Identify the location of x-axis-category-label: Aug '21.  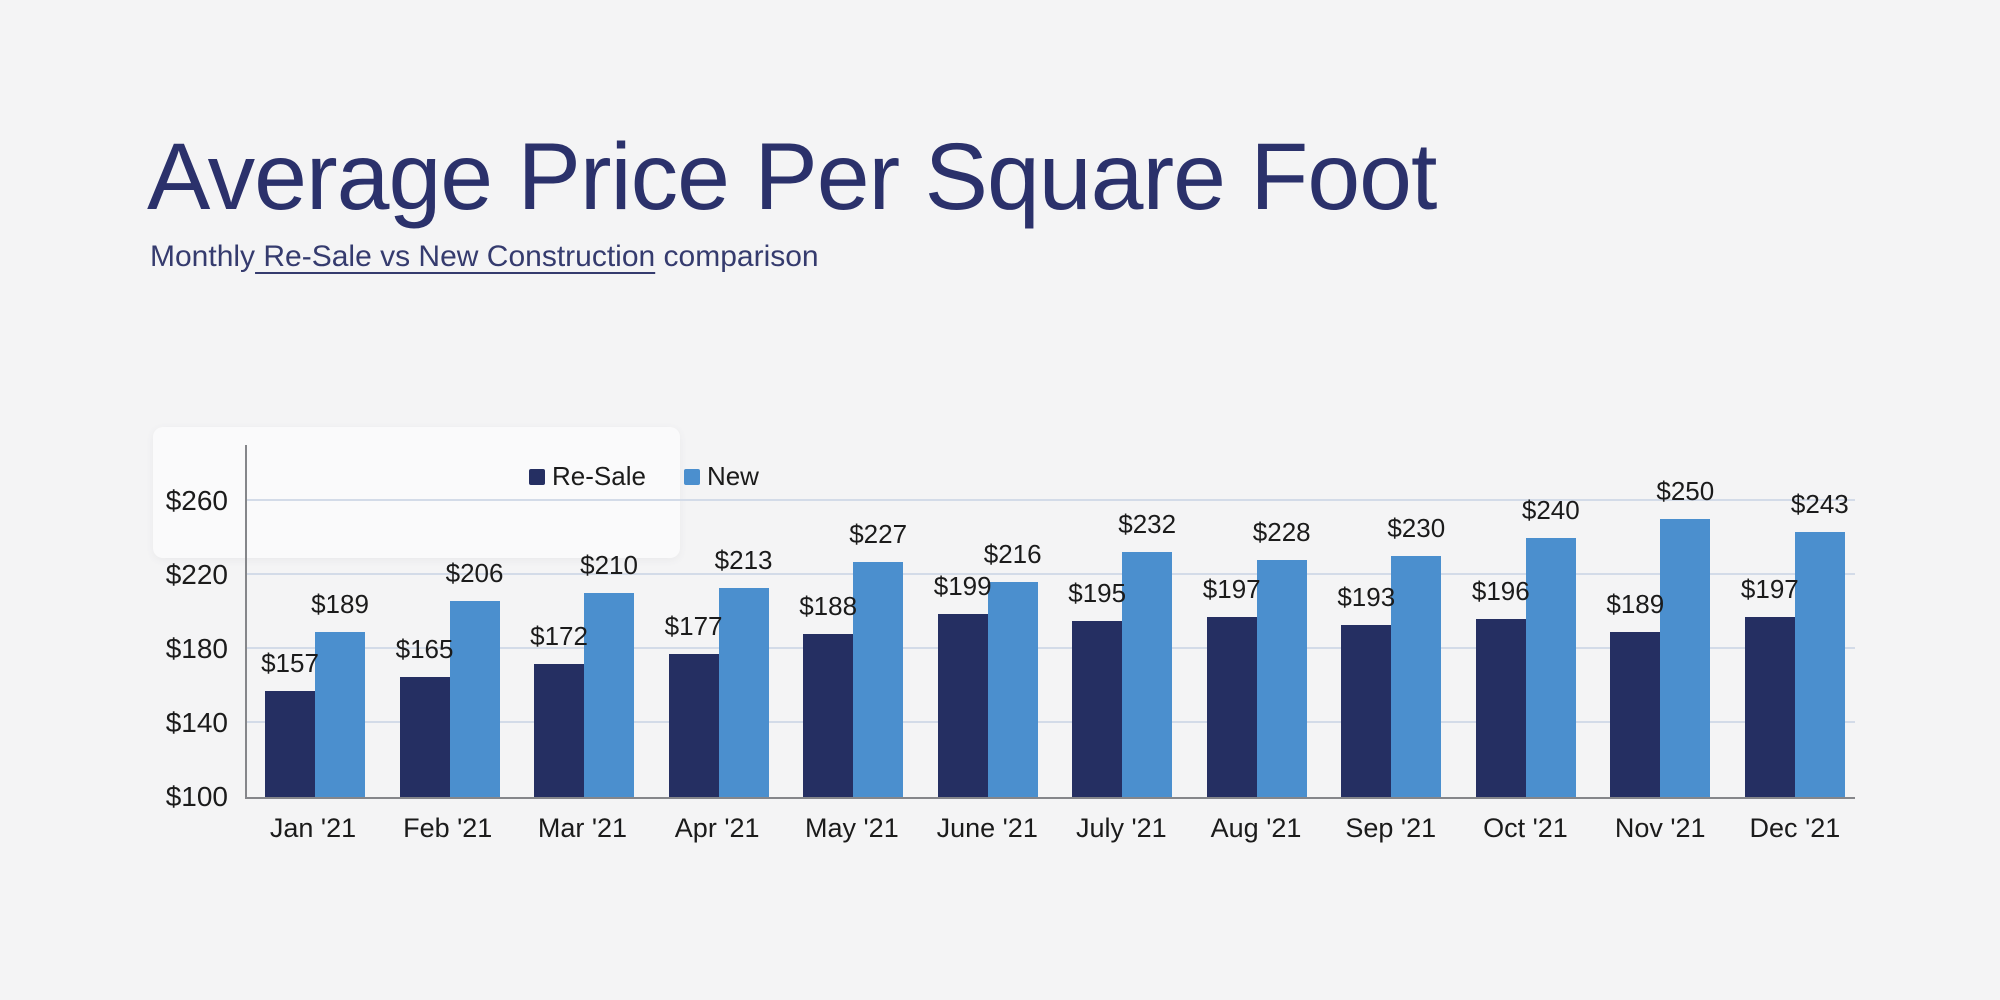
(1256, 828).